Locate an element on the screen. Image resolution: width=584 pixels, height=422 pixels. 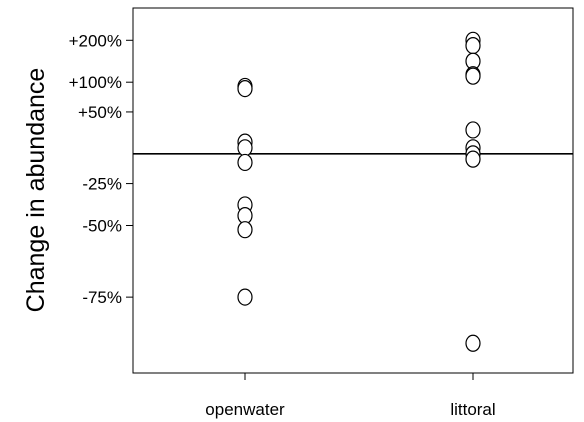
y-tick-label: -50% is located at coordinates (102, 225).